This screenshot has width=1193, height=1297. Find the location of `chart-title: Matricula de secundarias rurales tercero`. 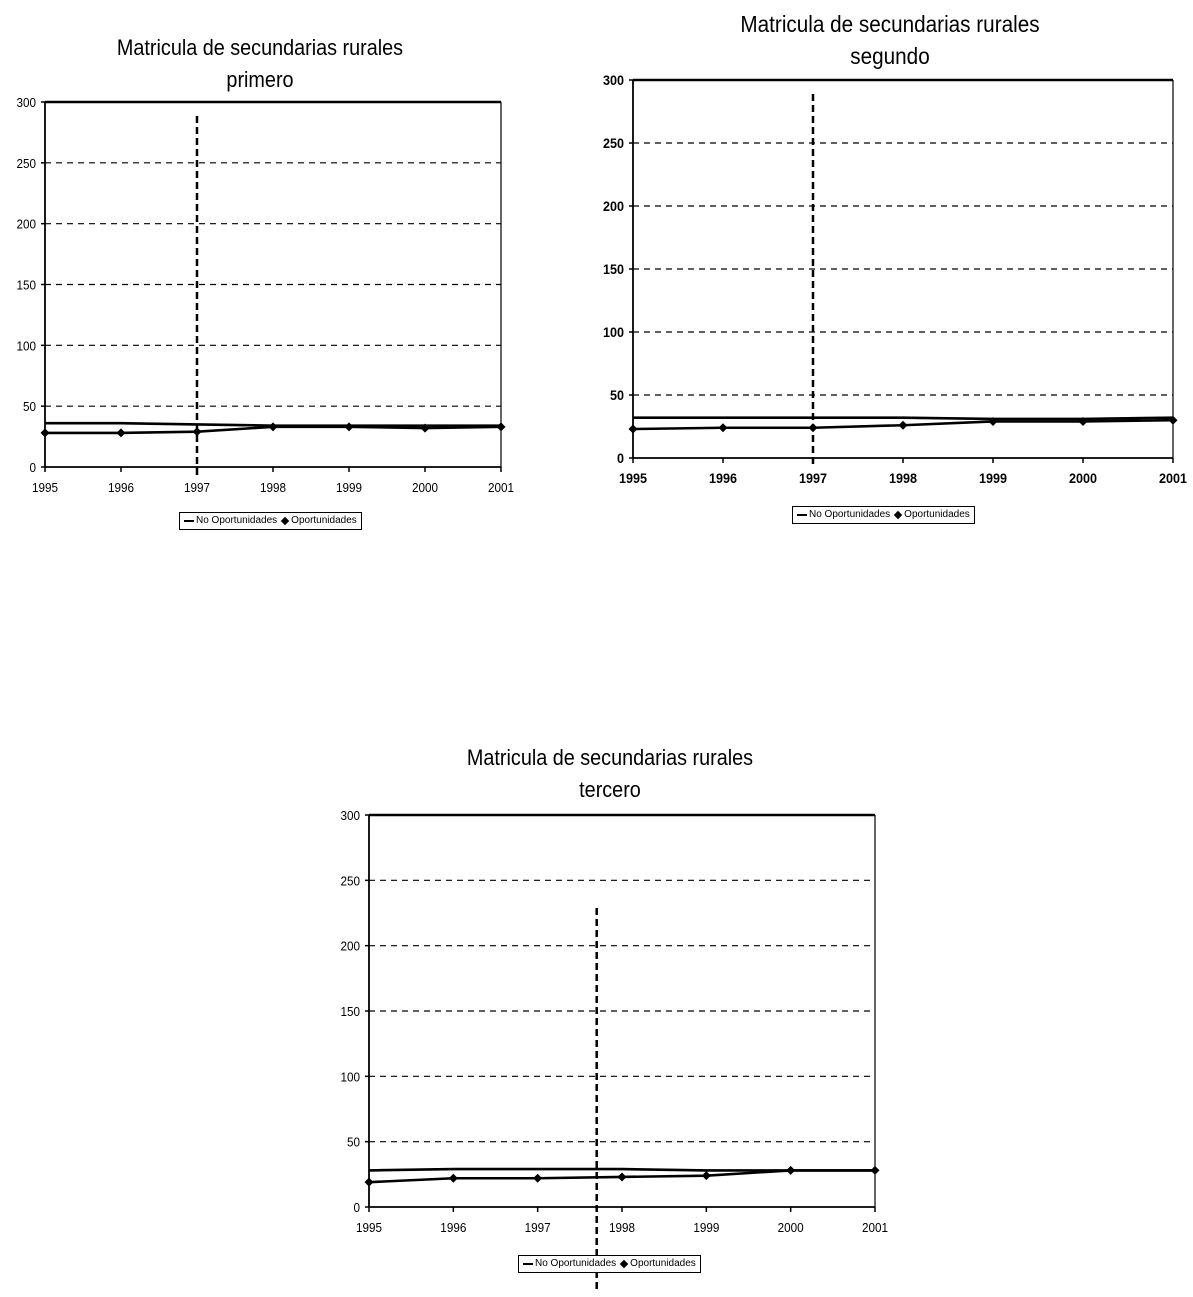

chart-title: Matricula de secundarias rurales tercero is located at coordinates (610, 774).